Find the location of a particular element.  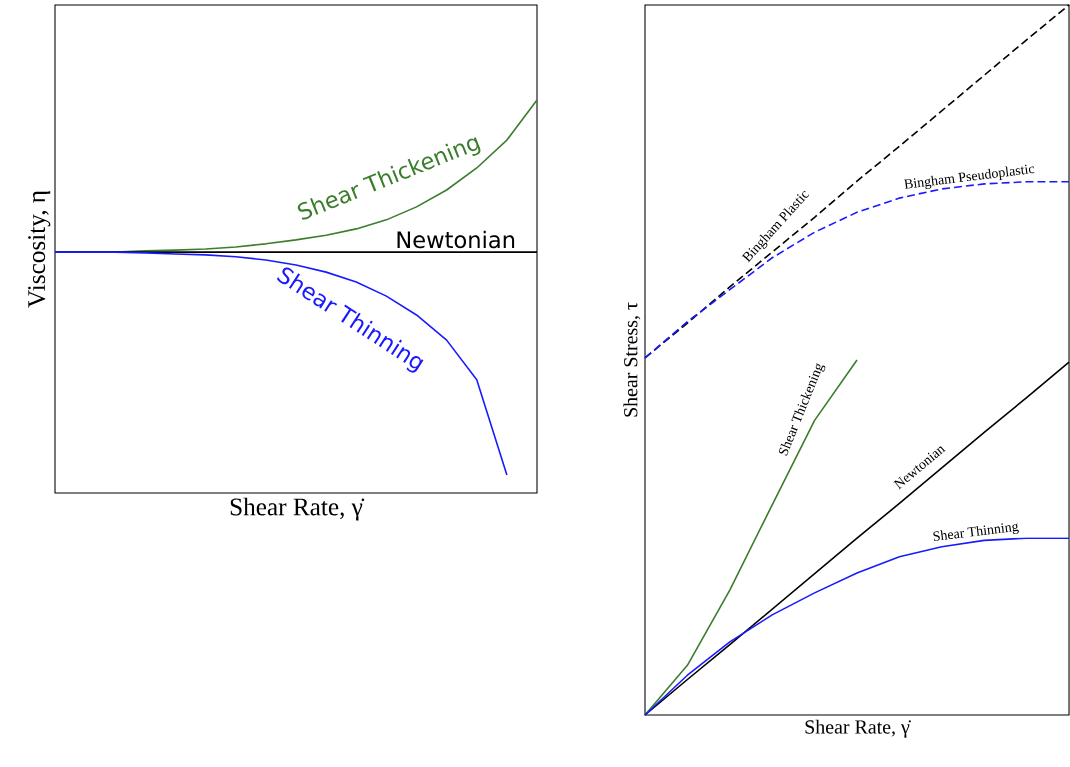

text: Bingham Pseudoplastic is located at coordinates (969, 177).